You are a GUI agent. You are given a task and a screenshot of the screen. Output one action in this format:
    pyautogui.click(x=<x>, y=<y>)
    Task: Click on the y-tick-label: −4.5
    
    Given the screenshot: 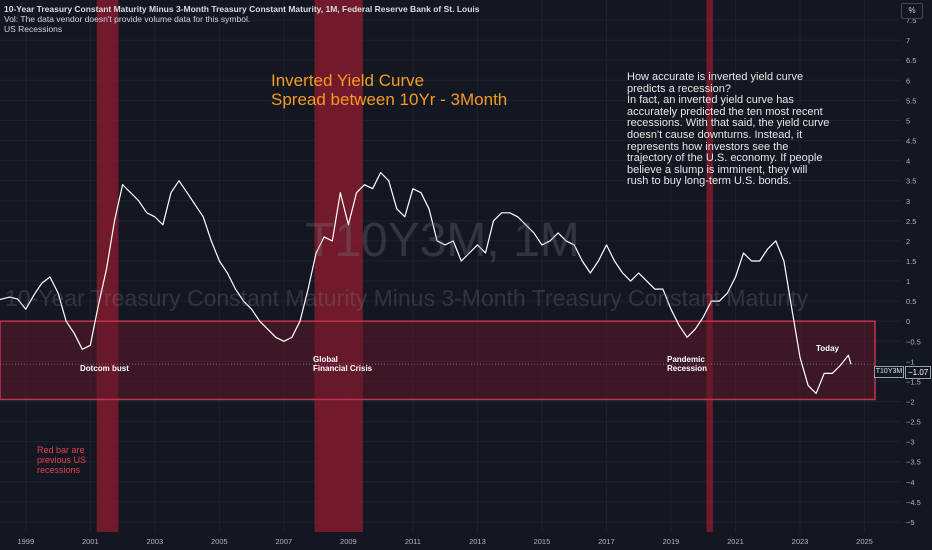 What is the action you would take?
    pyautogui.click(x=913, y=502)
    